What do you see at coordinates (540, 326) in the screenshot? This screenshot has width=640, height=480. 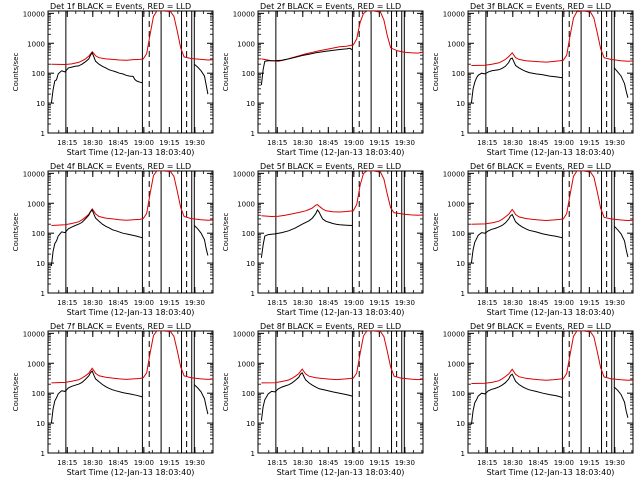 I see `panel-title: Det 9f BLACK = Events, RED = LLD` at bounding box center [540, 326].